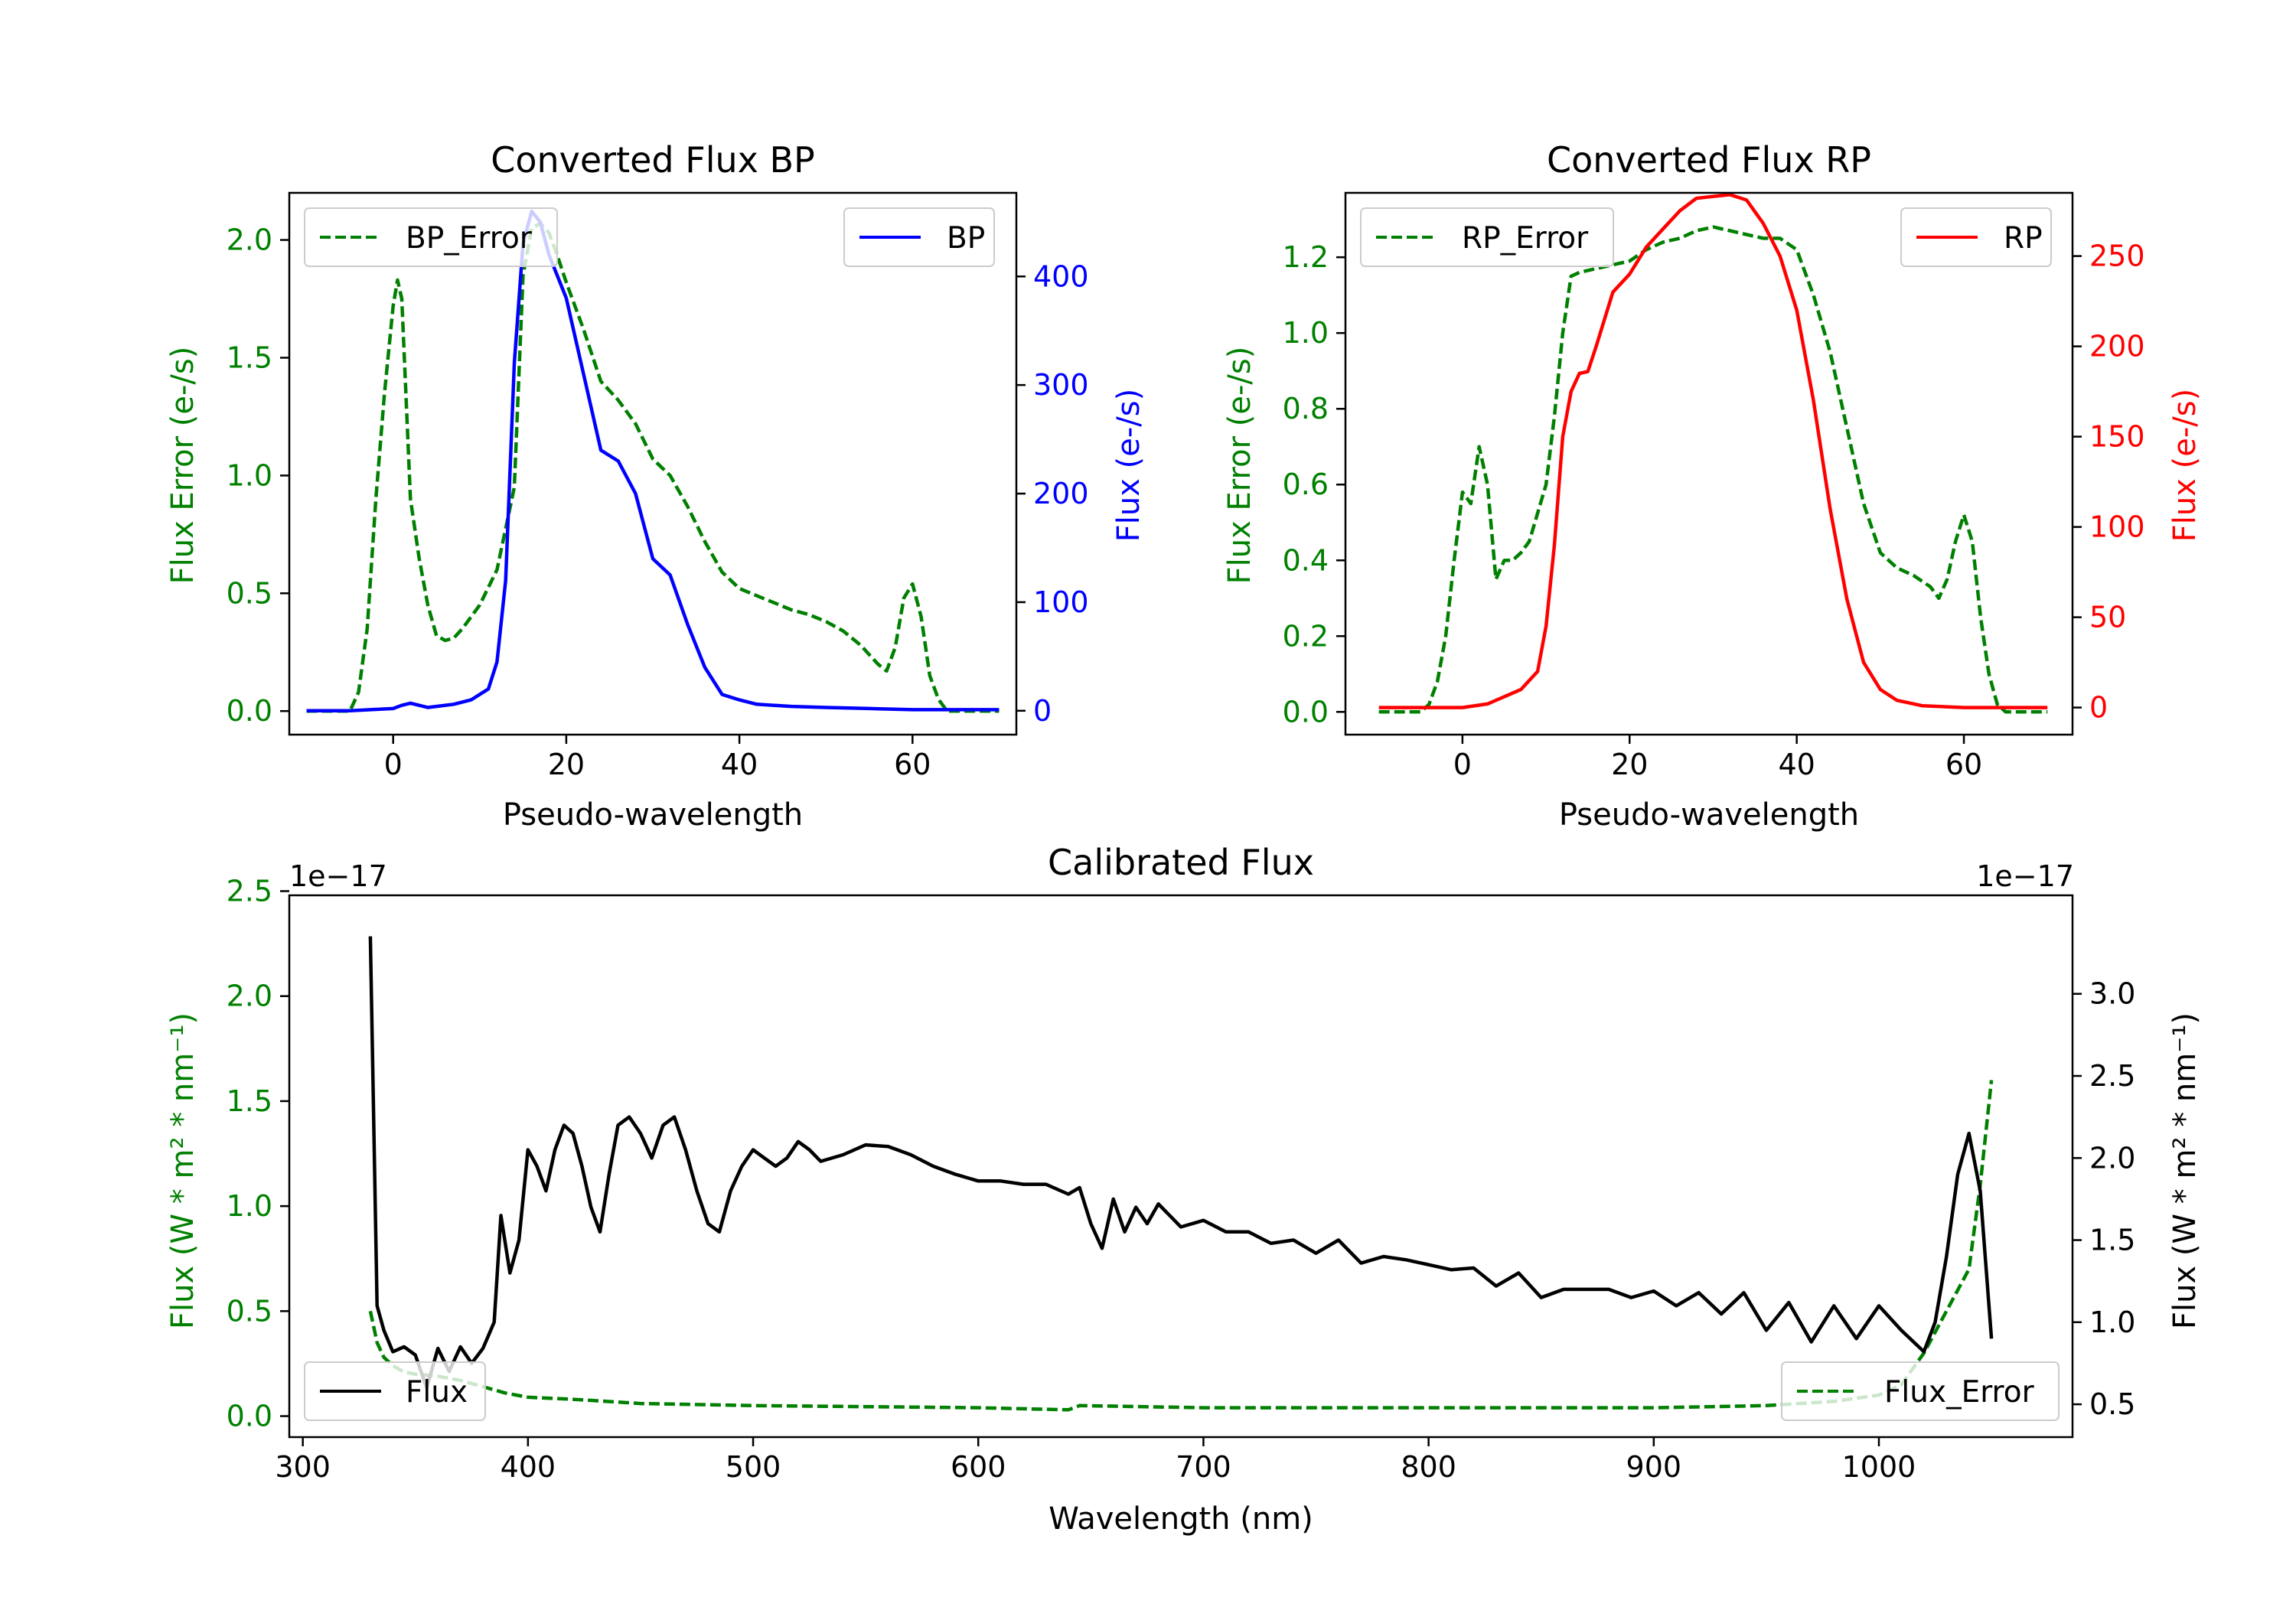  Describe the element at coordinates (249, 475) in the screenshot. I see `bp-left-tick-label: 1.0` at that location.